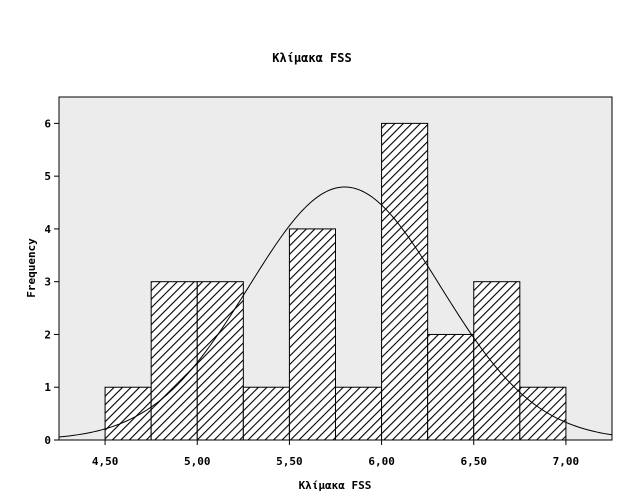  I want to click on y-tick-label: 4, so click(47, 229).